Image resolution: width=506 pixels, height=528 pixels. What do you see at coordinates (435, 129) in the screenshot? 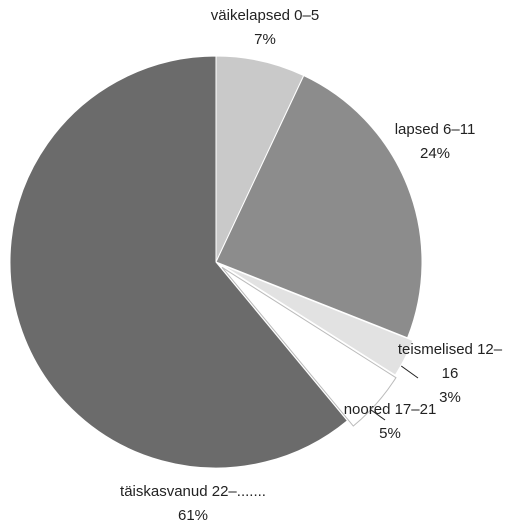
I see `category-label: lapsed 6–11` at bounding box center [435, 129].